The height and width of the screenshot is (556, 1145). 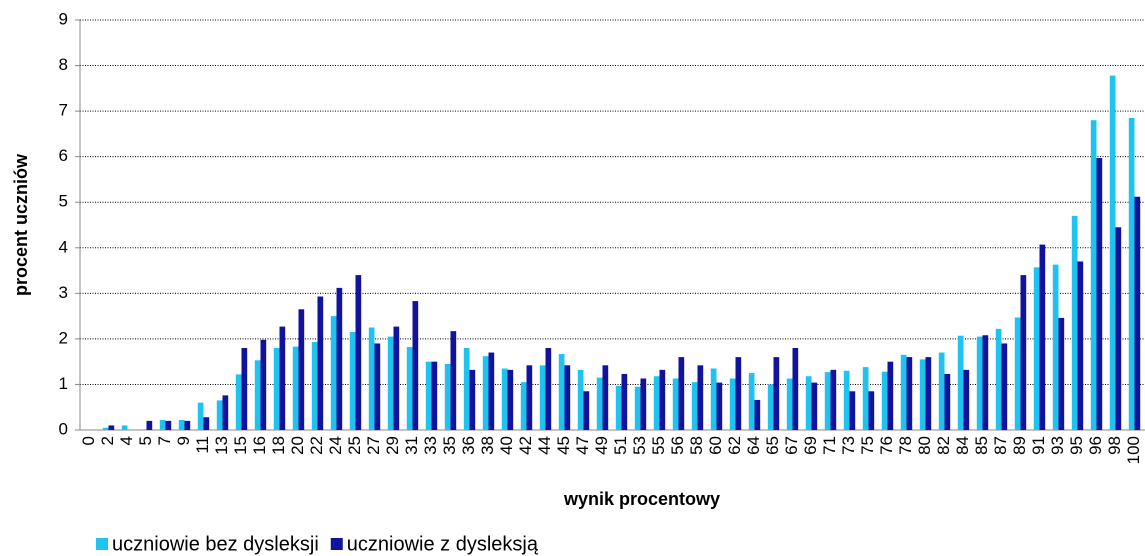 What do you see at coordinates (202, 445) in the screenshot?
I see `x-tick-label: 11` at bounding box center [202, 445].